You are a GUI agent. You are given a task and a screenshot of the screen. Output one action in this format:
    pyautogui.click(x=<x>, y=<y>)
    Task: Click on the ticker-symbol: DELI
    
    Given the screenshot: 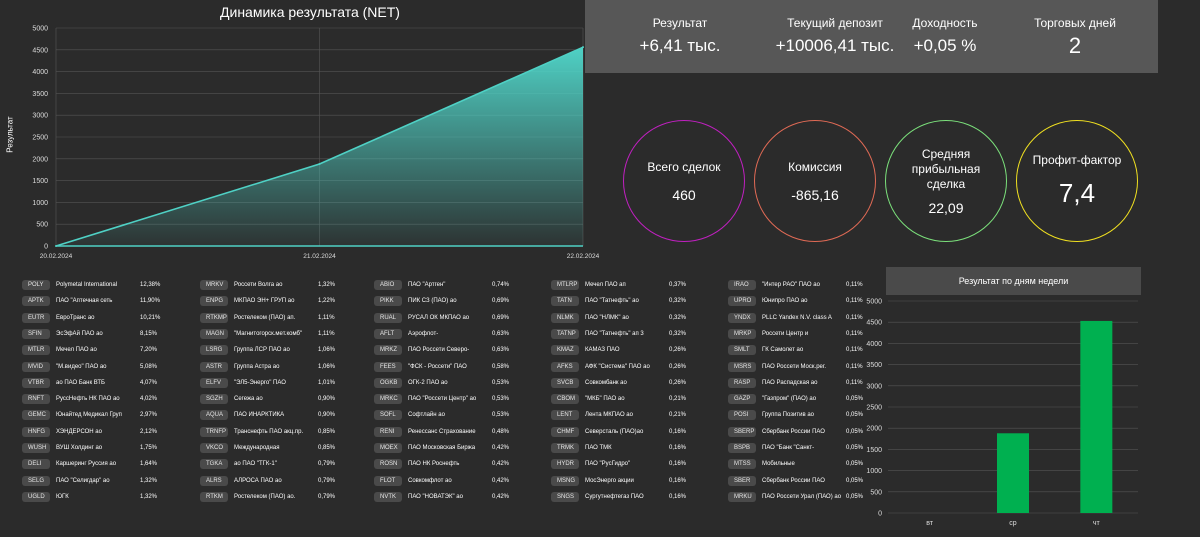 What is the action you would take?
    pyautogui.click(x=36, y=464)
    